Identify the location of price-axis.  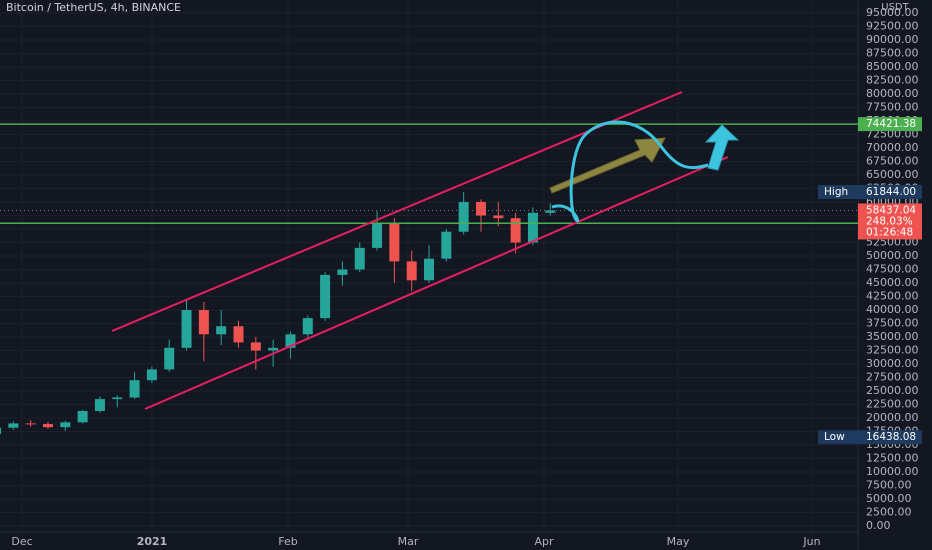
(895, 275).